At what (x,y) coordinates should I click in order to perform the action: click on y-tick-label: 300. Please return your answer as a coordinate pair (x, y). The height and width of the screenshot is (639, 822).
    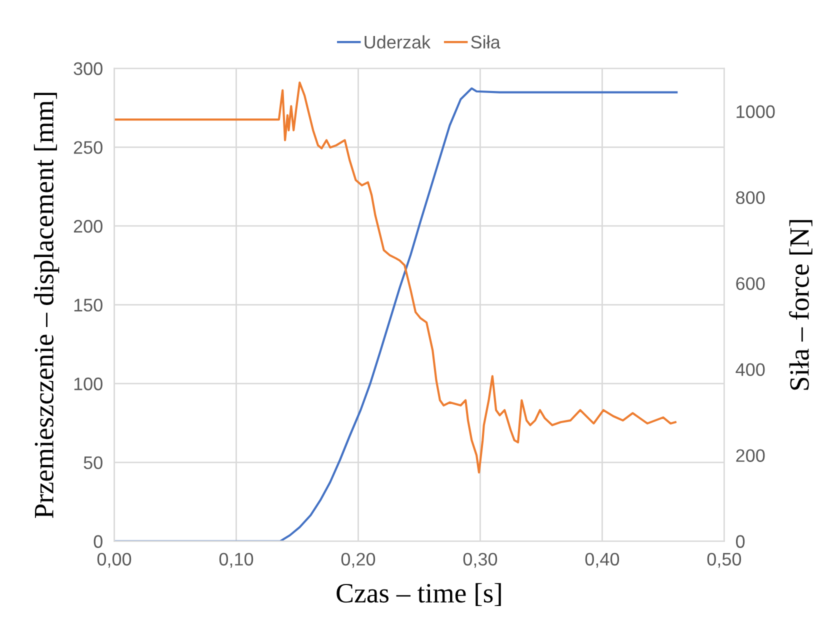
    Looking at the image, I should click on (88, 69).